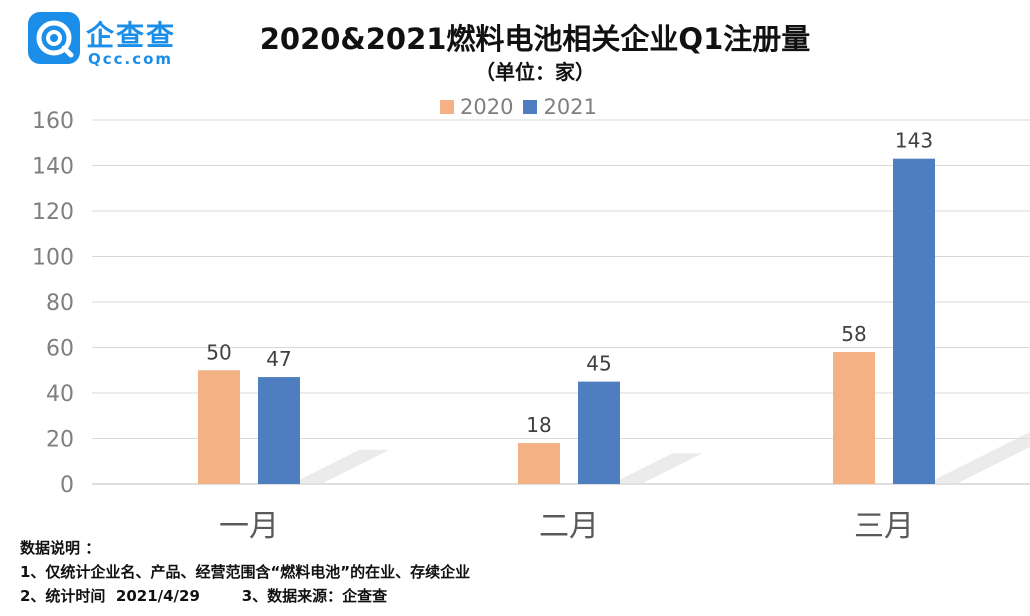 This screenshot has width=1030, height=616. What do you see at coordinates (218, 352) in the screenshot?
I see `data-label-2020-0: 50` at bounding box center [218, 352].